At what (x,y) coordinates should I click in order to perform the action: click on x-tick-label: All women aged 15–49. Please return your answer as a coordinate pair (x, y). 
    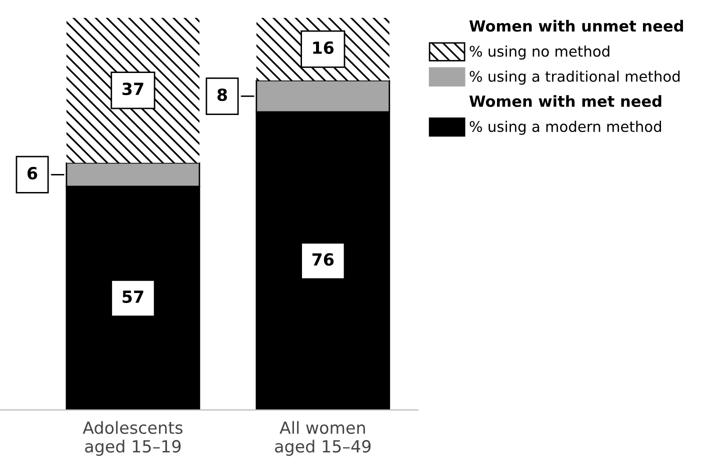
    Looking at the image, I should click on (323, 438).